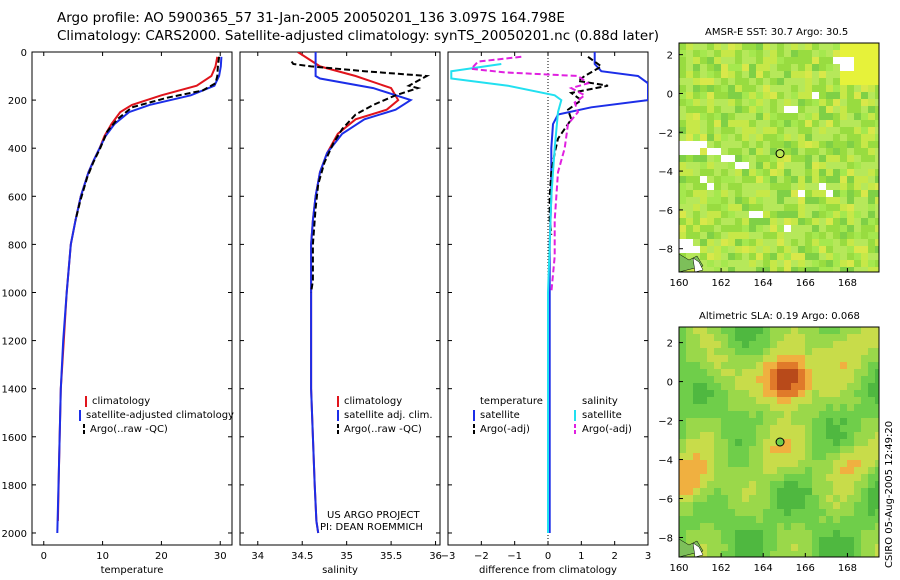 The height and width of the screenshot is (580, 900). What do you see at coordinates (102, 556) in the screenshot?
I see `x-tick-label: 10` at bounding box center [102, 556].